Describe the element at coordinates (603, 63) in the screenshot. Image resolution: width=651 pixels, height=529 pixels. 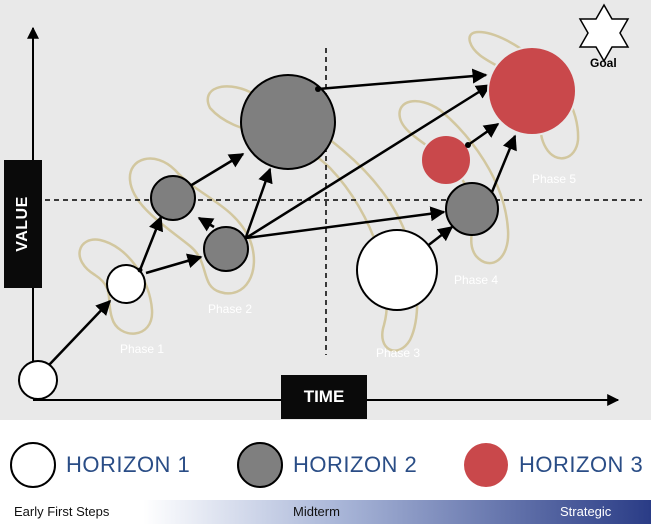
I see `goal-label: Goal` at that location.